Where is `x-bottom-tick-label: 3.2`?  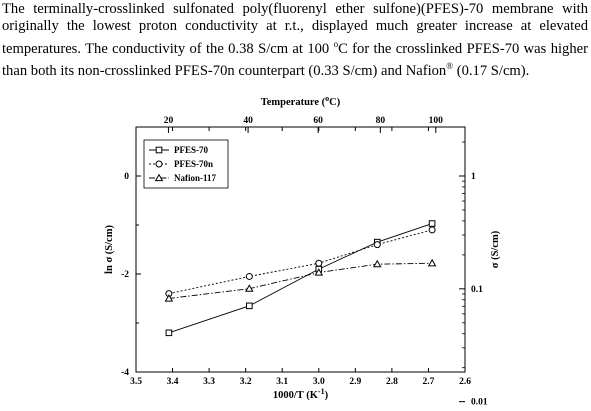
x-bottom-tick-label: 3.2 is located at coordinates (246, 382).